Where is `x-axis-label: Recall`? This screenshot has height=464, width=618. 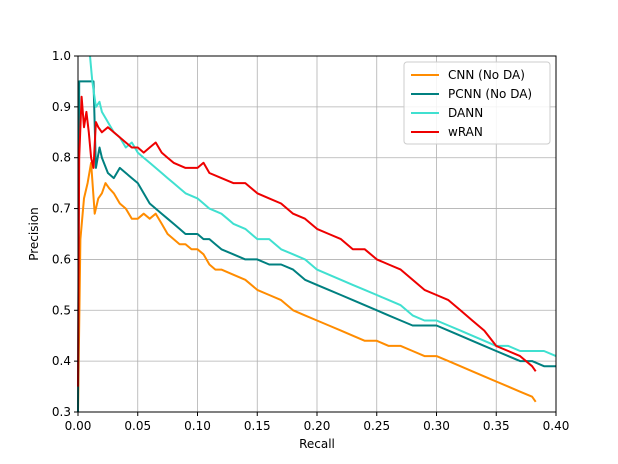
x-axis-label: Recall is located at coordinates (317, 444).